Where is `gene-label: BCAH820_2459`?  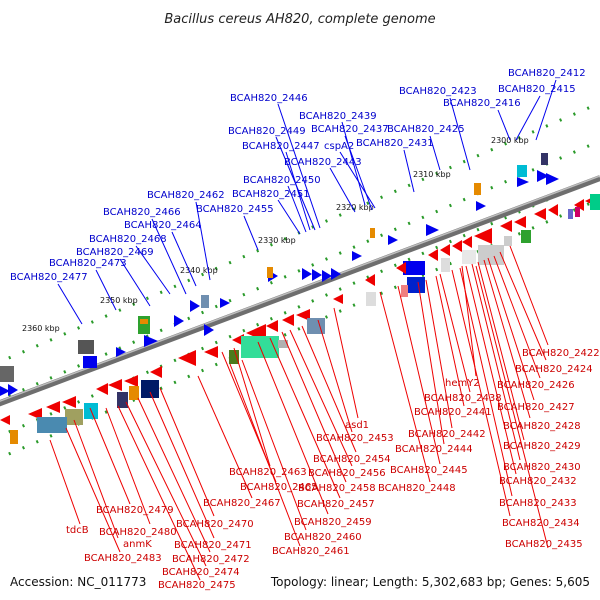 gene-label: BCAH820_2459 is located at coordinates (333, 522).